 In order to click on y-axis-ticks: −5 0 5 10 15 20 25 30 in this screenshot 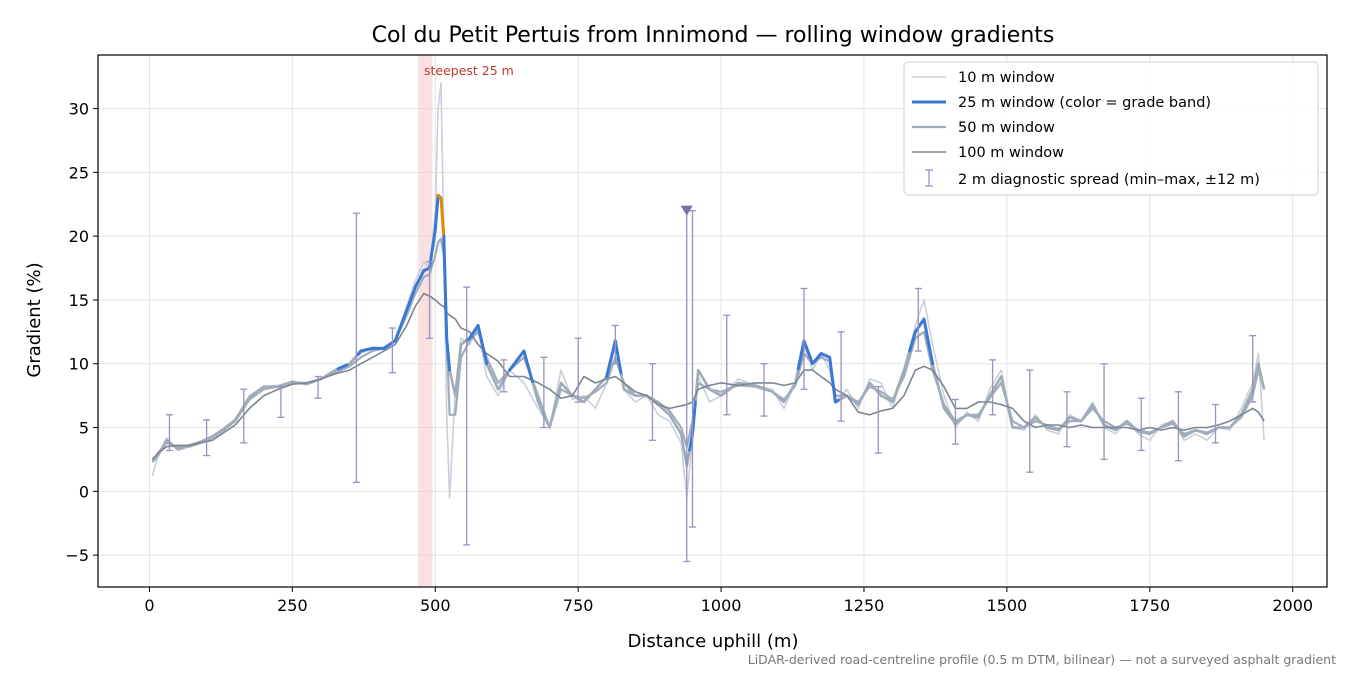, I will do `click(81, 332)`.